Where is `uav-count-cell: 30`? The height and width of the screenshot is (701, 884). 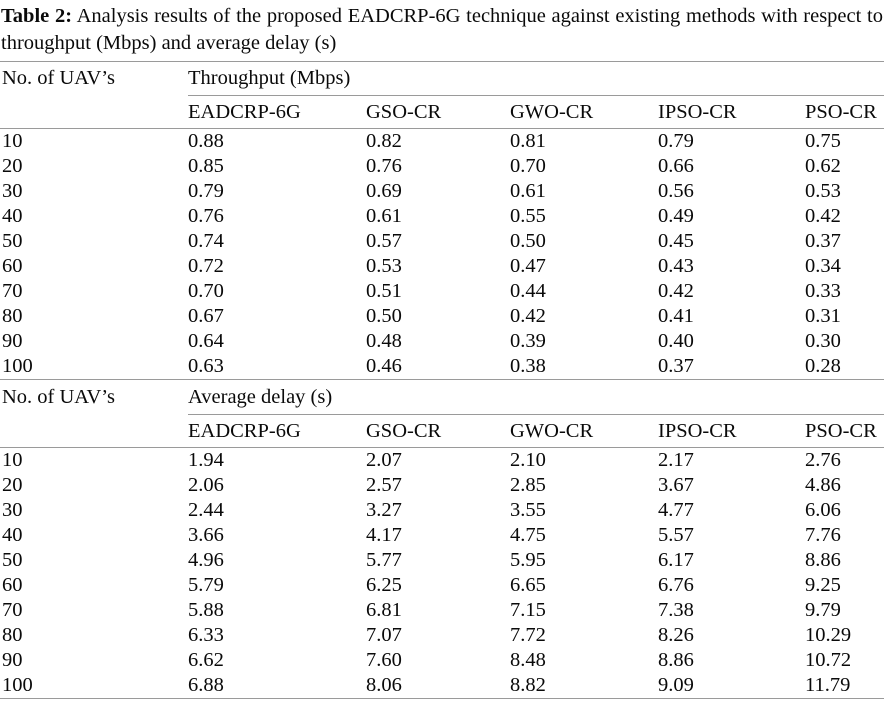 uav-count-cell: 30 is located at coordinates (12, 510).